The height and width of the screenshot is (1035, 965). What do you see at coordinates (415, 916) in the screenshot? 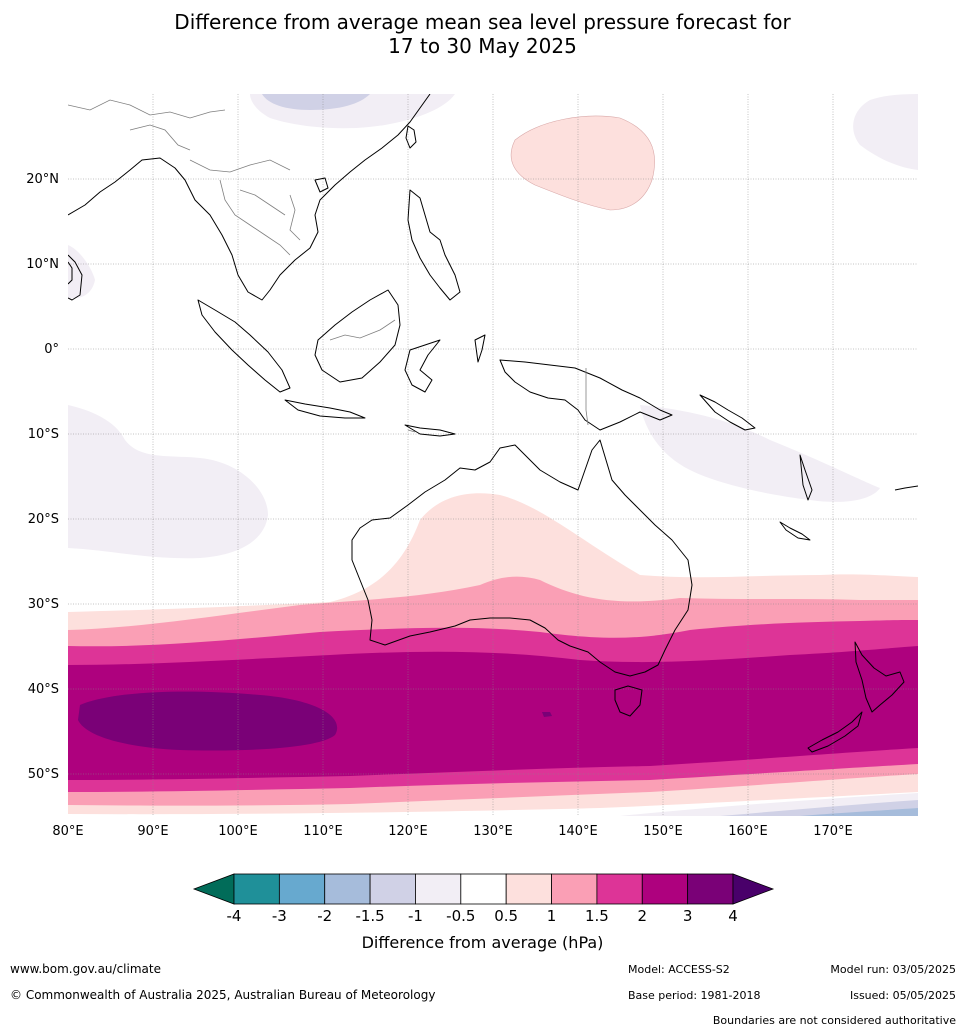
I see `colorbar-tick-label: -1` at bounding box center [415, 916].